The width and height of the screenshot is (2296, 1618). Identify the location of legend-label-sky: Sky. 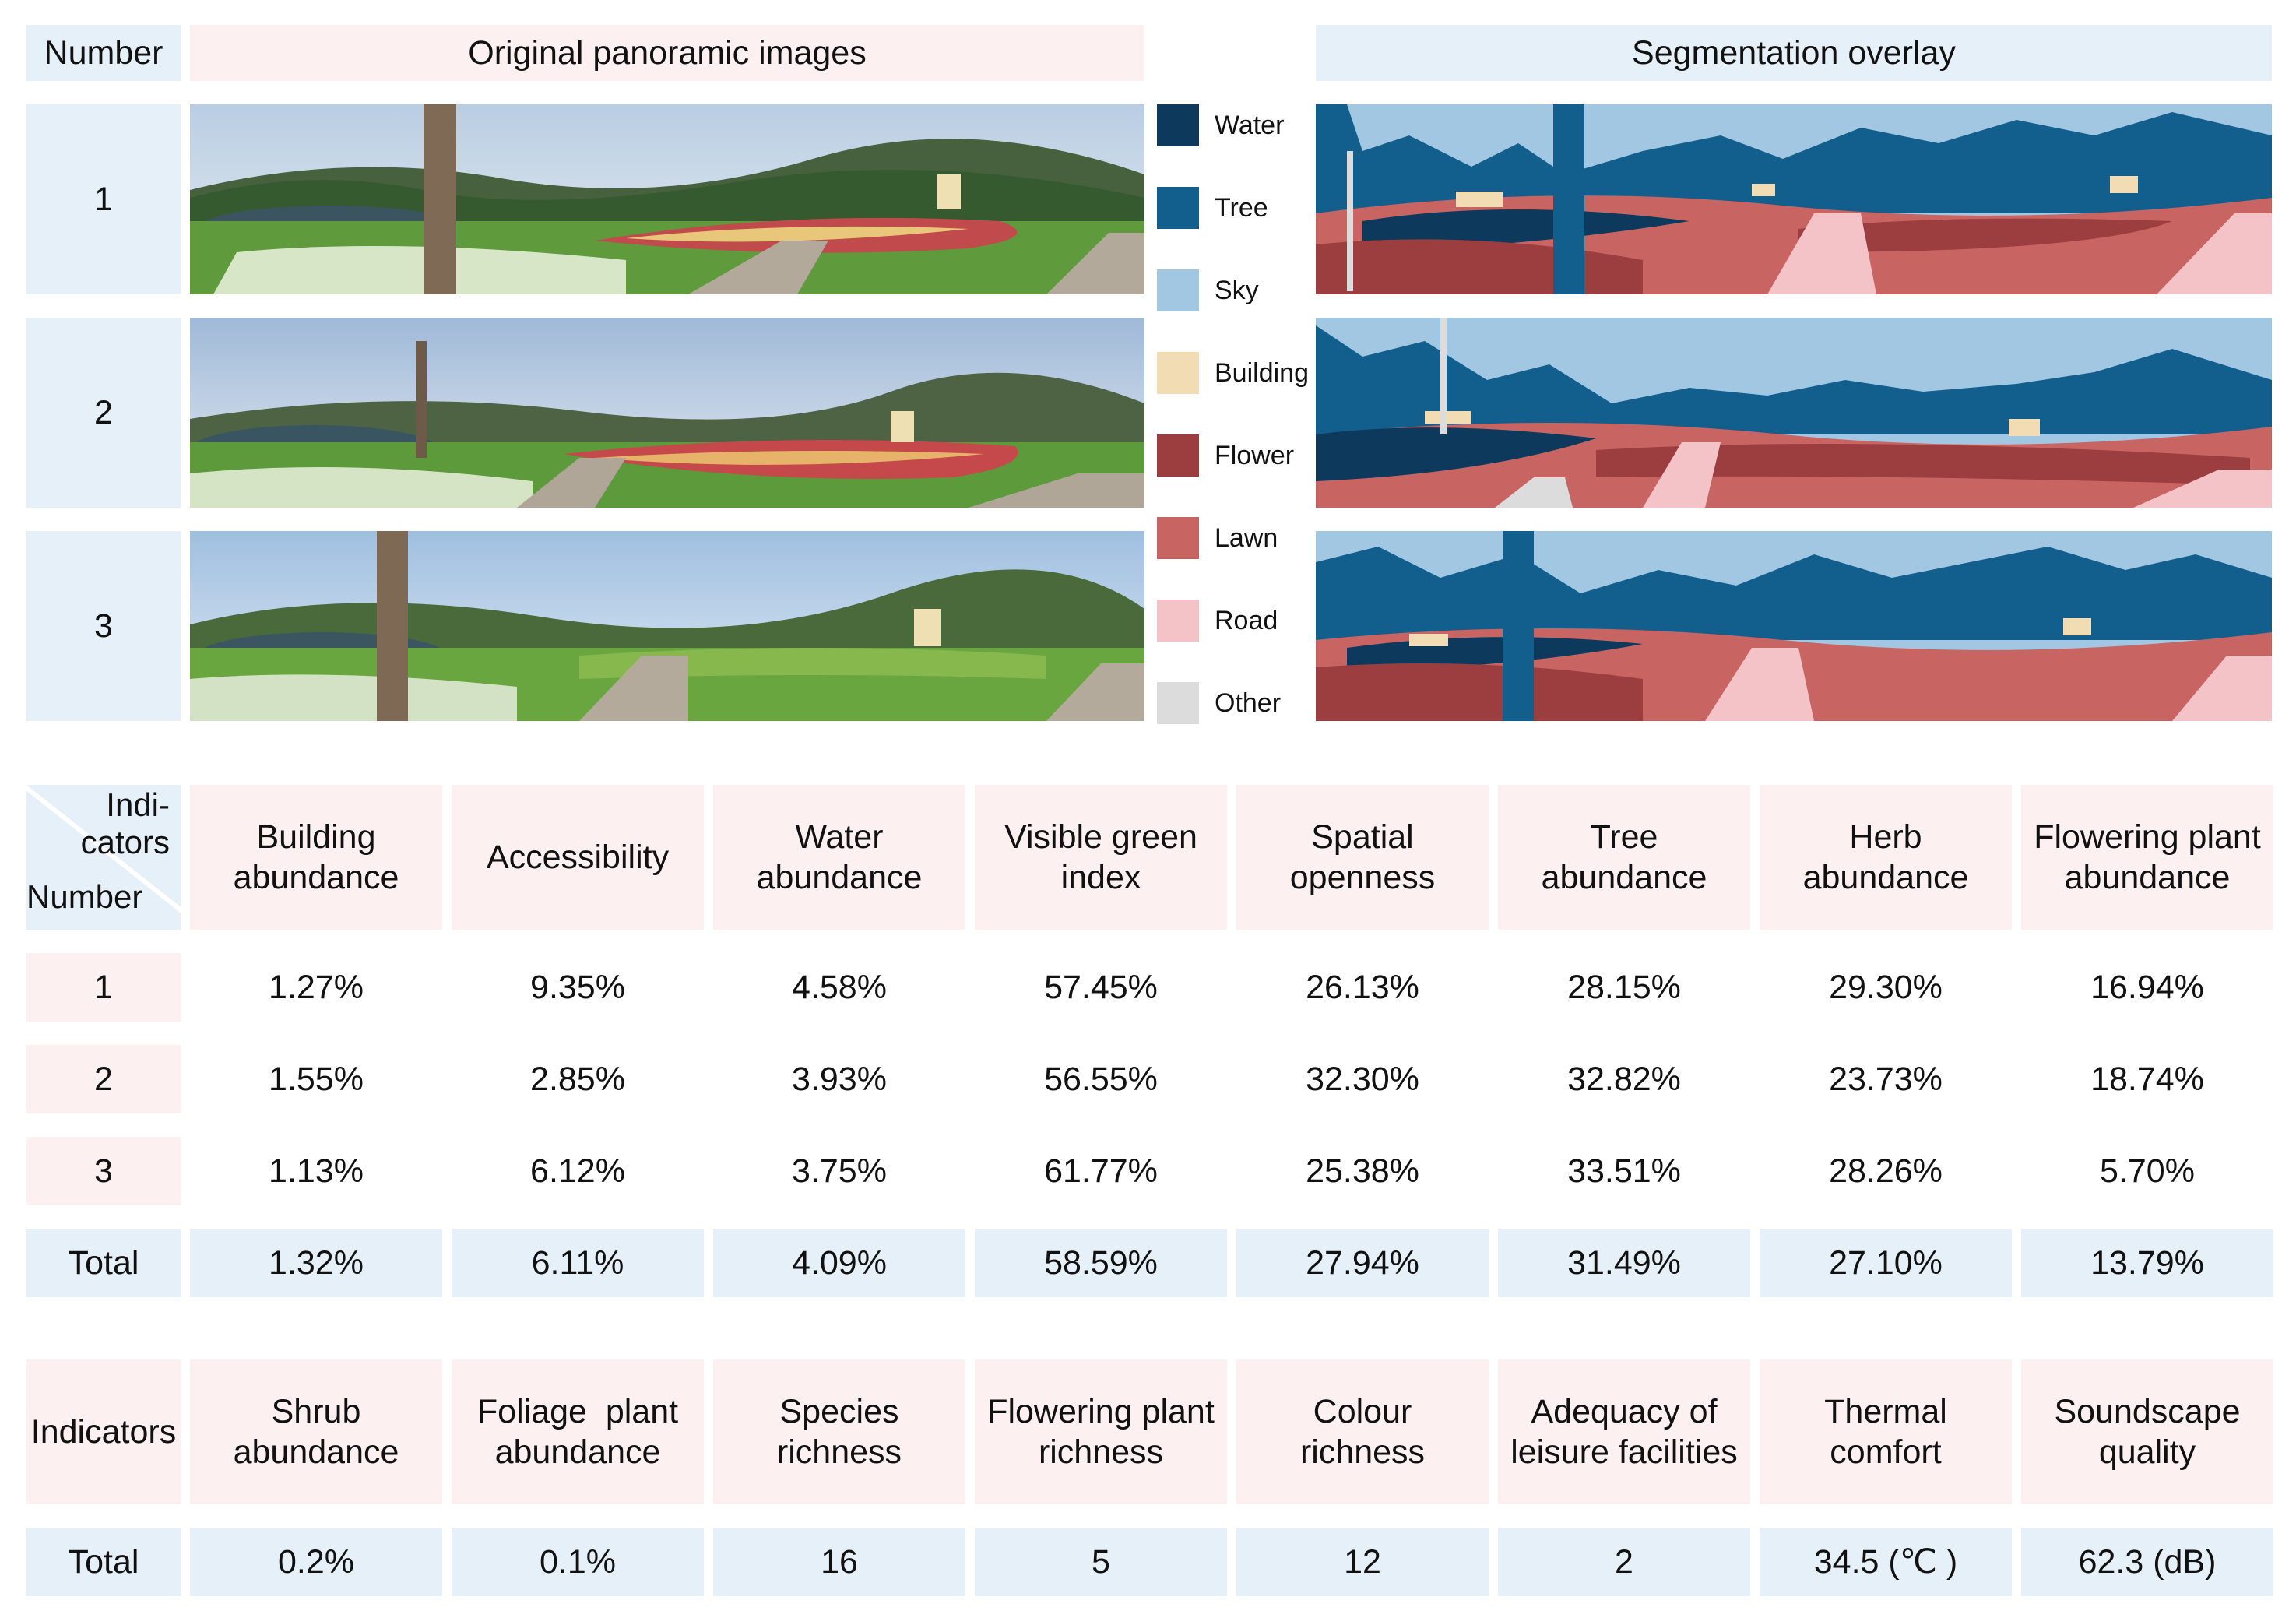
(1237, 290).